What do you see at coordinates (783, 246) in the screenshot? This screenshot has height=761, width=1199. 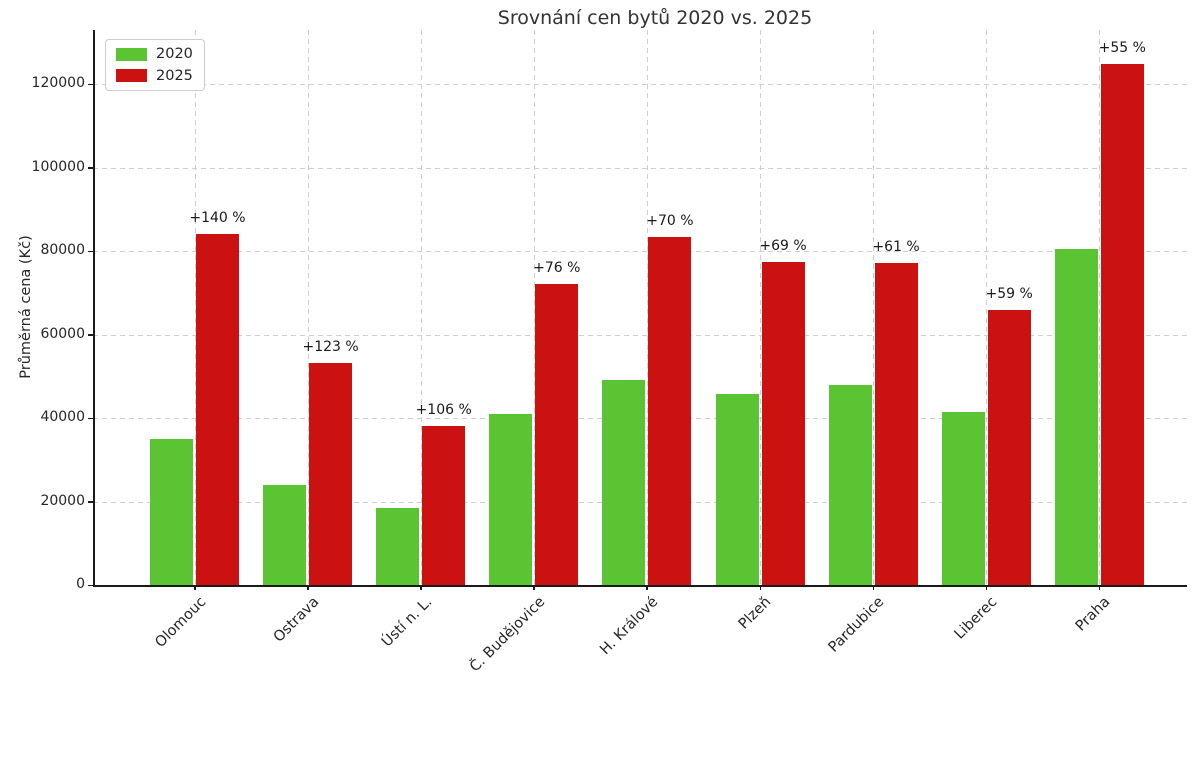 I see `growth-annotation: +69 %` at bounding box center [783, 246].